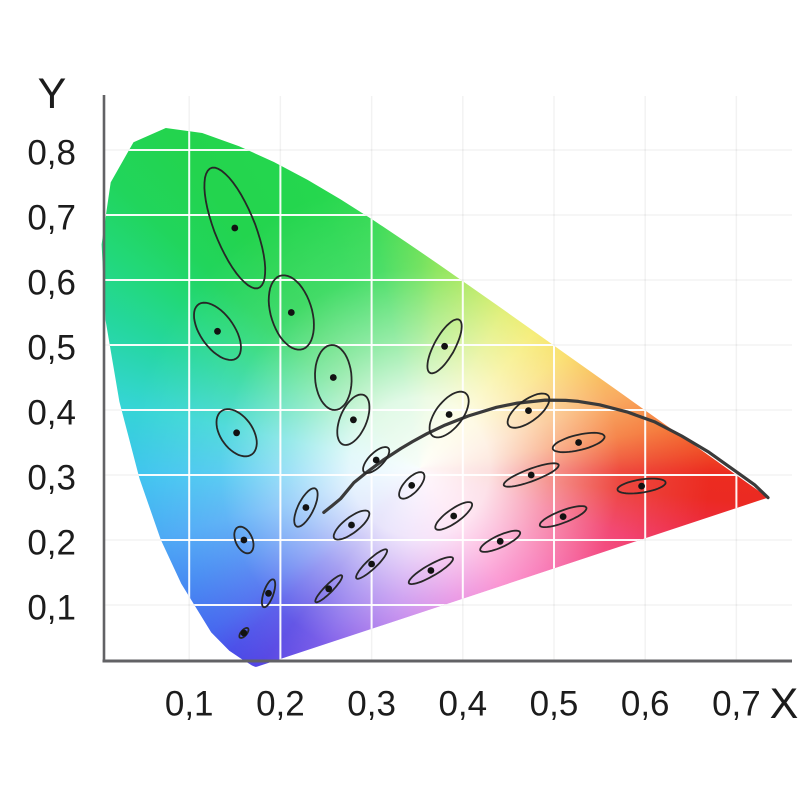 This screenshot has height=800, width=800. Describe the element at coordinates (51, 608) in the screenshot. I see `y-tick-label-0,1: 0,1` at that location.